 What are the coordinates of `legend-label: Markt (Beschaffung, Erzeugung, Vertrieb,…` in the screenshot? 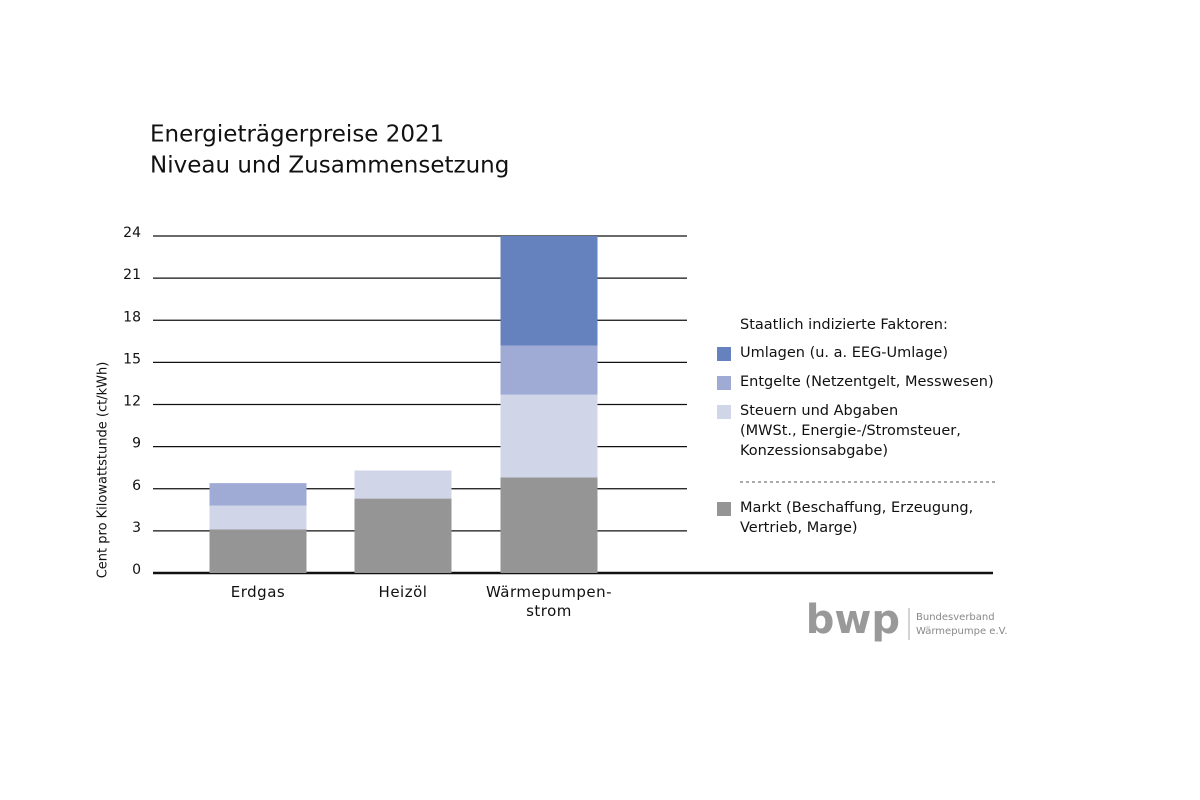 It's located at (857, 518).